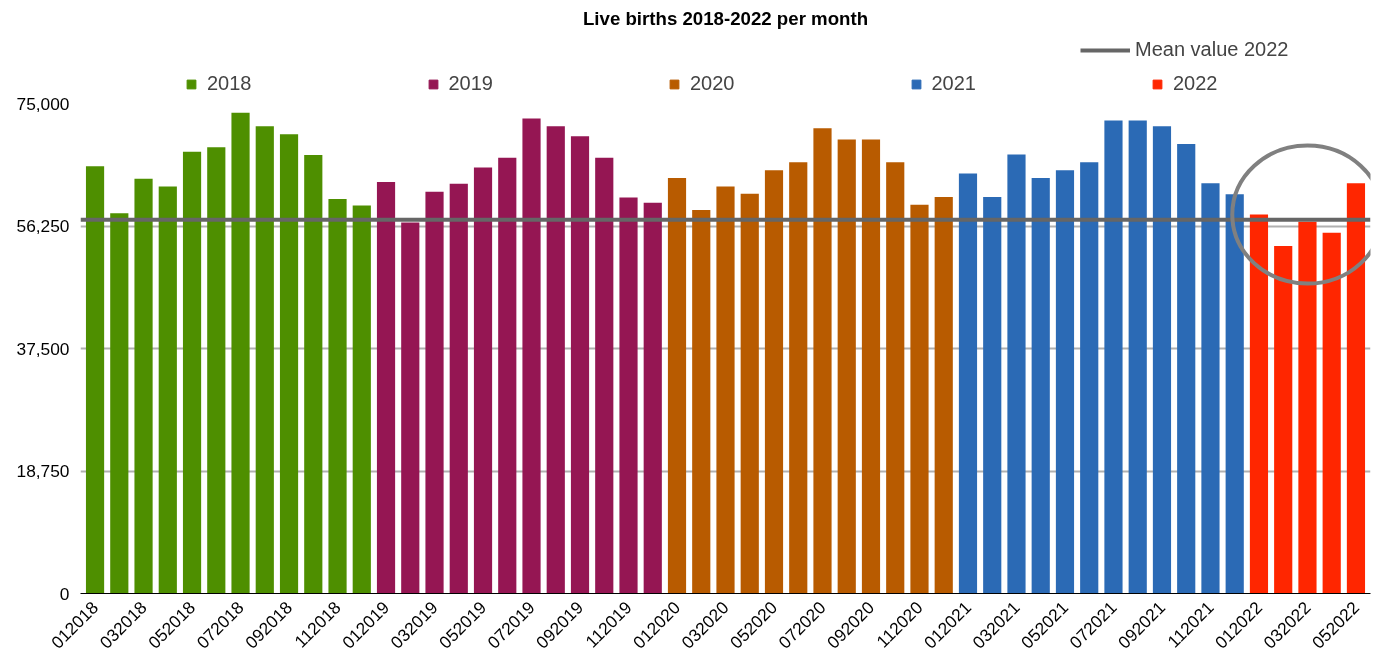 Image resolution: width=1392 pixels, height=671 pixels. Describe the element at coordinates (43, 226) in the screenshot. I see `y-tick-label: 56,250` at that location.